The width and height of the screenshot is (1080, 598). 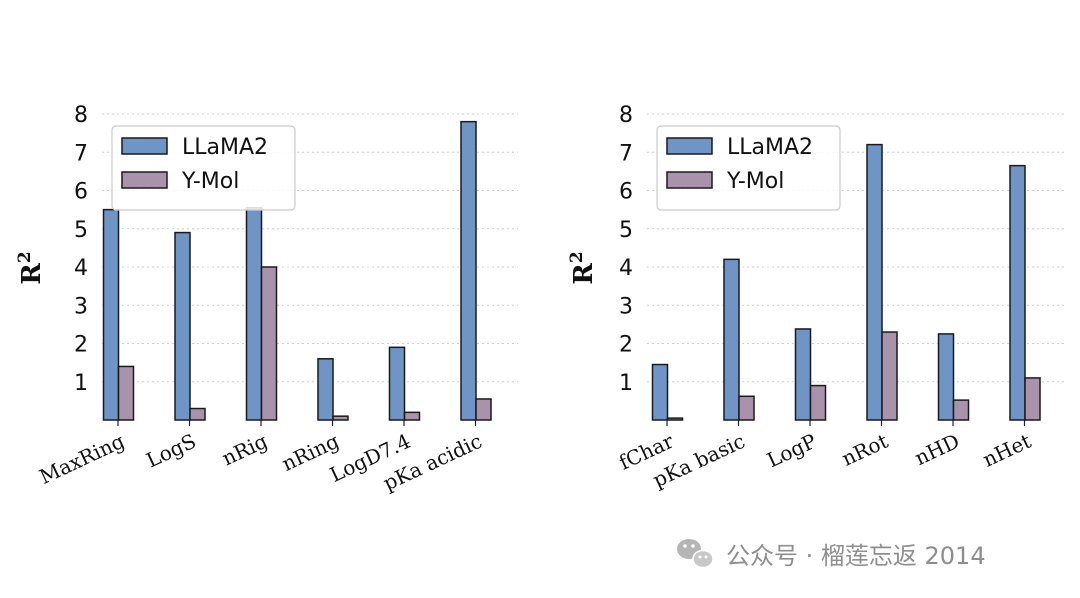 I want to click on bar-llama2-nrot, so click(x=874, y=282).